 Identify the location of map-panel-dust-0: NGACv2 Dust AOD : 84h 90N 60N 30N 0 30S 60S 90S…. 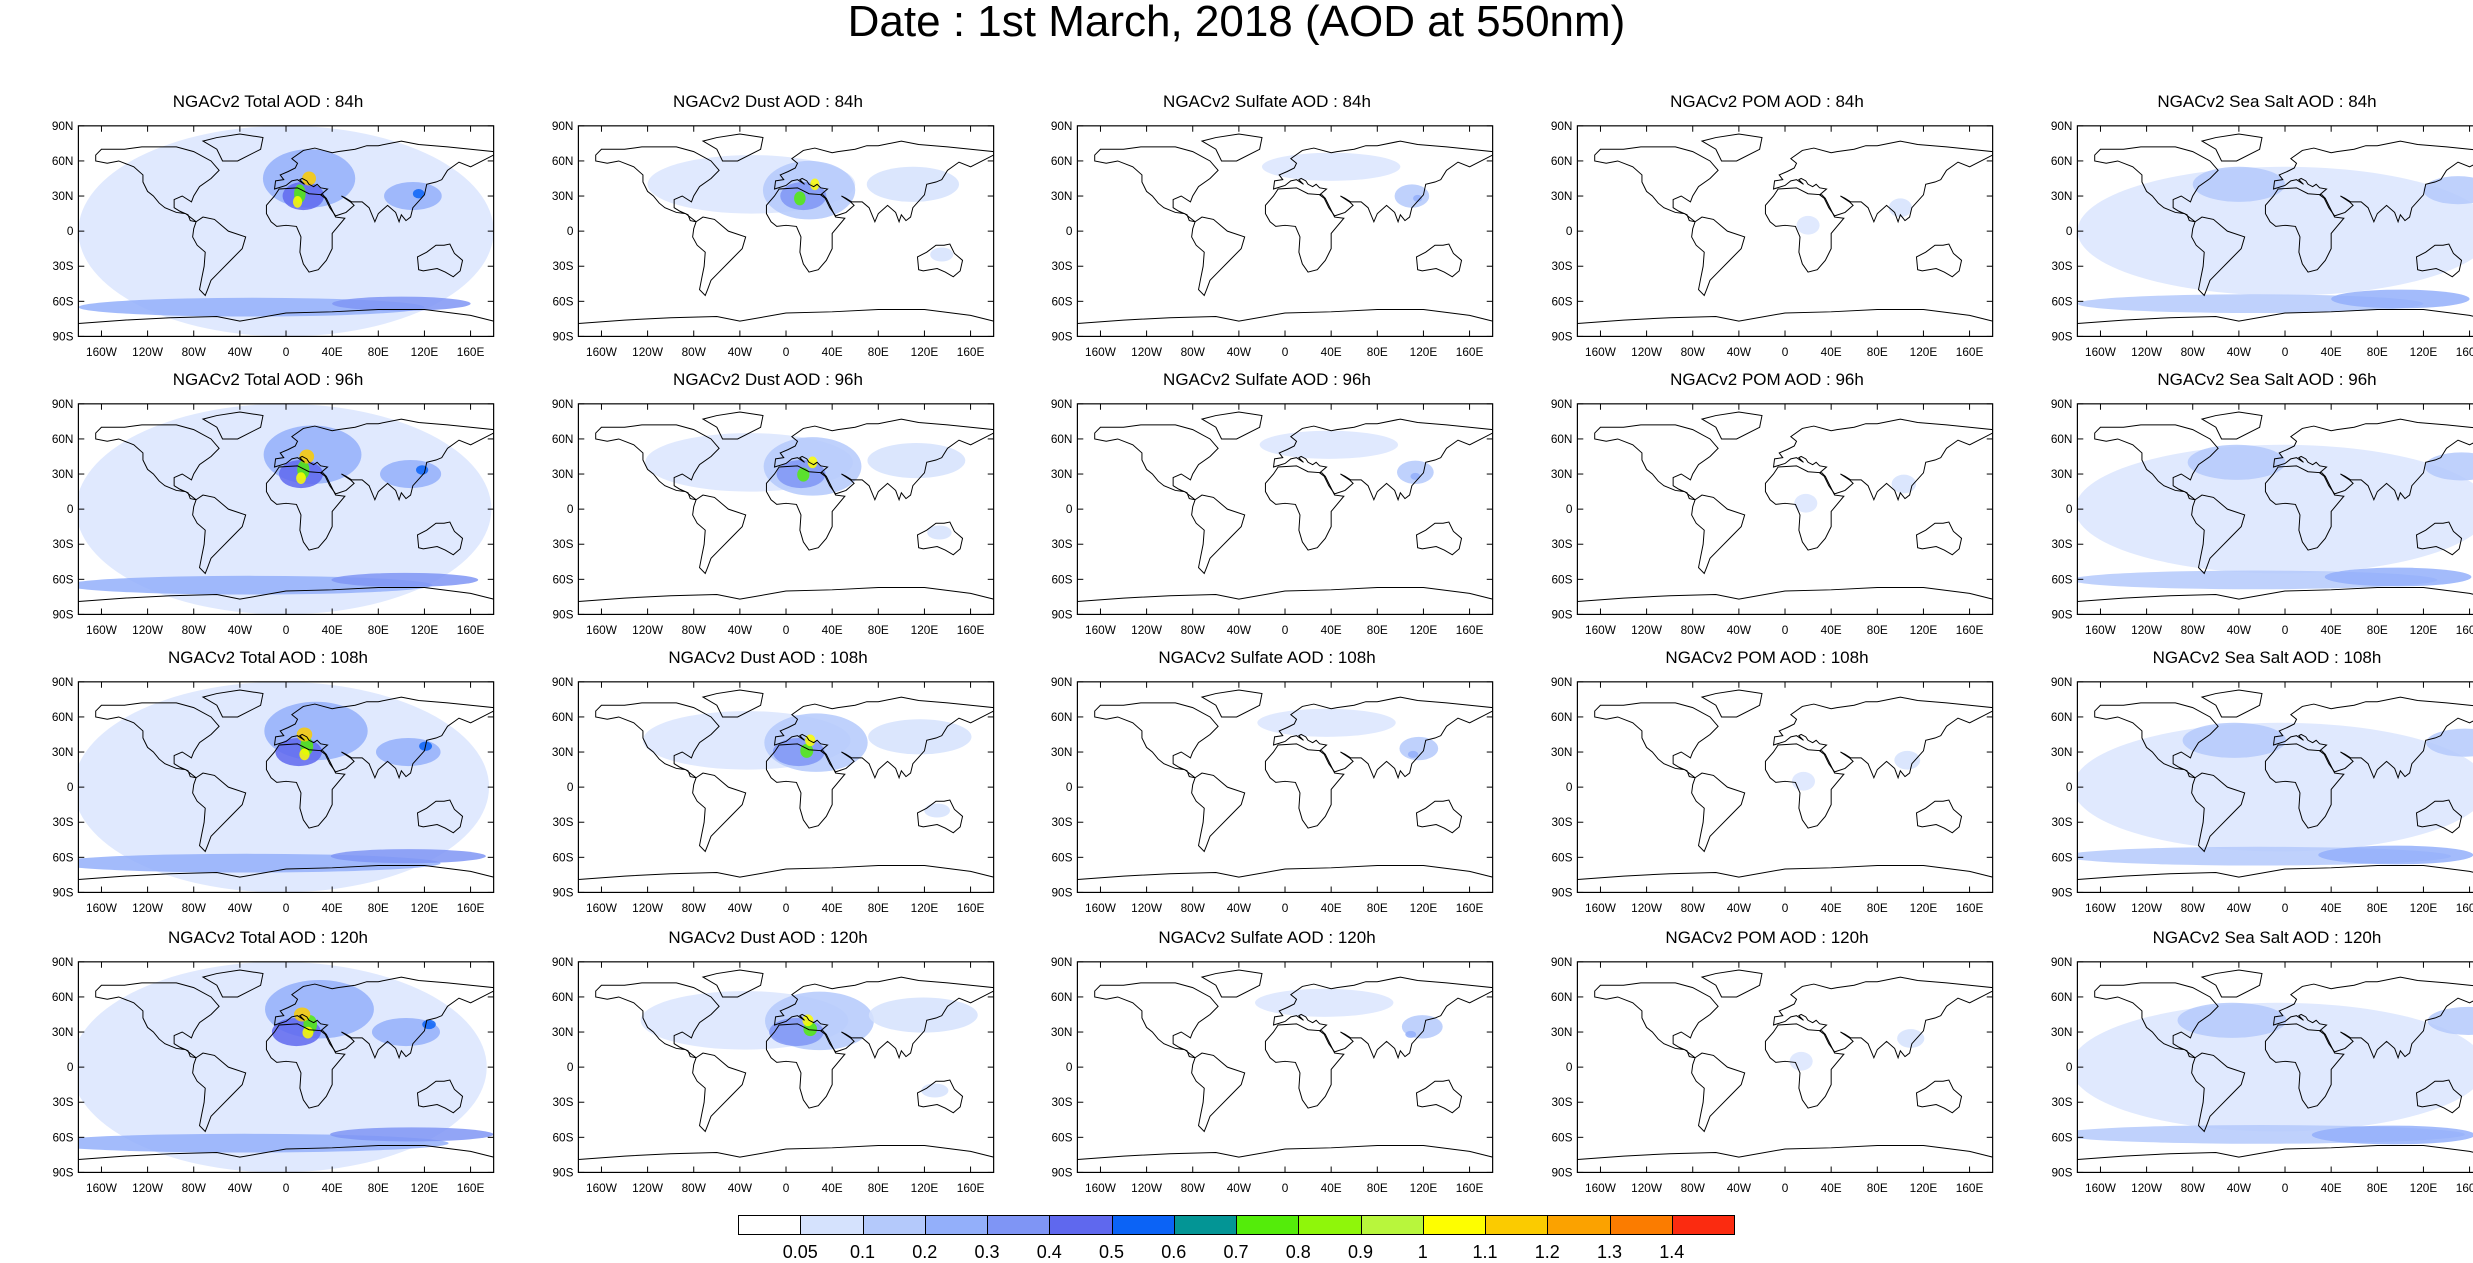
(787, 227).